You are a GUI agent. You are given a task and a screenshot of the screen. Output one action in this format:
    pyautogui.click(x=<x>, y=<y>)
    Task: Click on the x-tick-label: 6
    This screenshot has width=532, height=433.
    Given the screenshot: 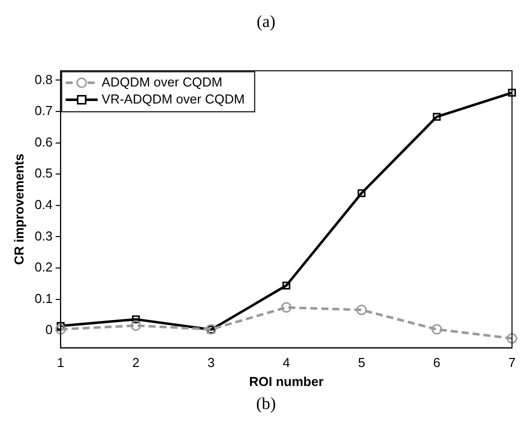 What is the action you would take?
    pyautogui.click(x=436, y=362)
    